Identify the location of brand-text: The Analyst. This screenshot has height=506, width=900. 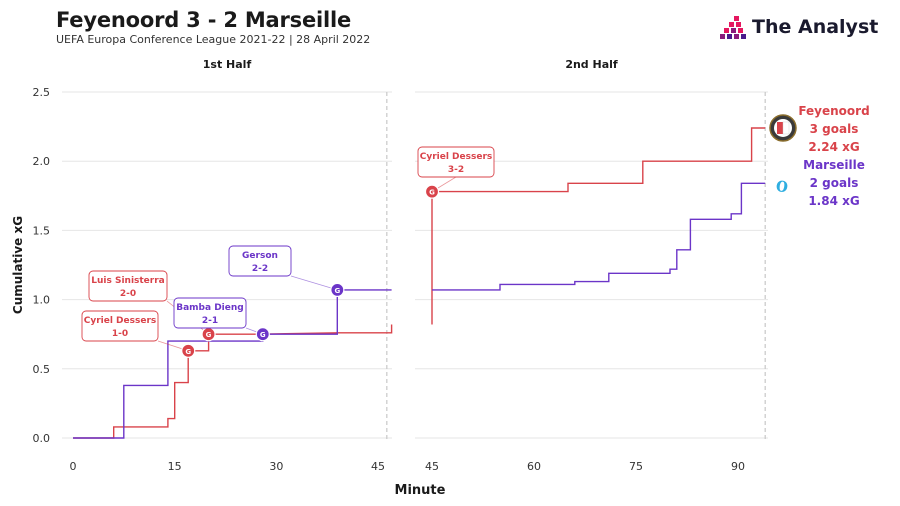
(815, 27).